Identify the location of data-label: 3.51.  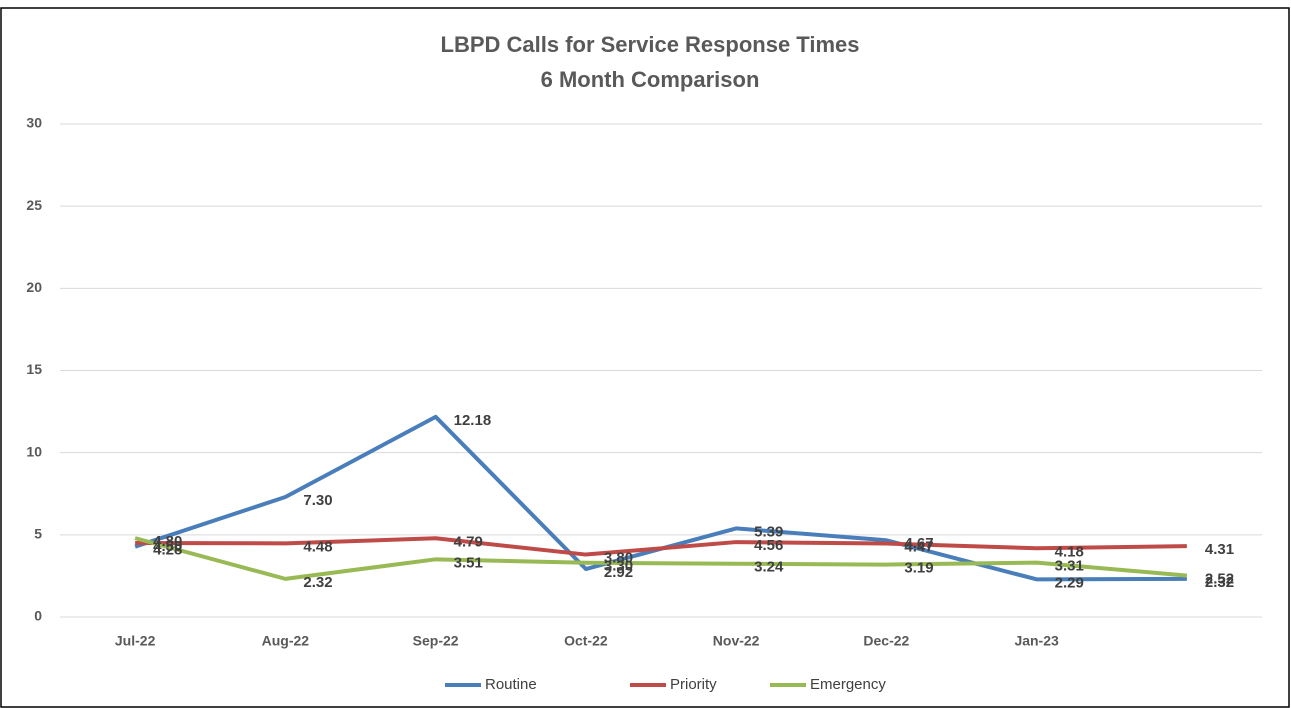
(468, 562).